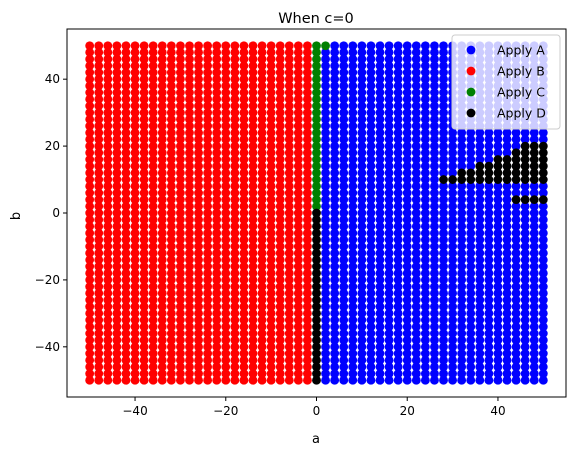  I want to click on legend-marker, so click(471, 113).